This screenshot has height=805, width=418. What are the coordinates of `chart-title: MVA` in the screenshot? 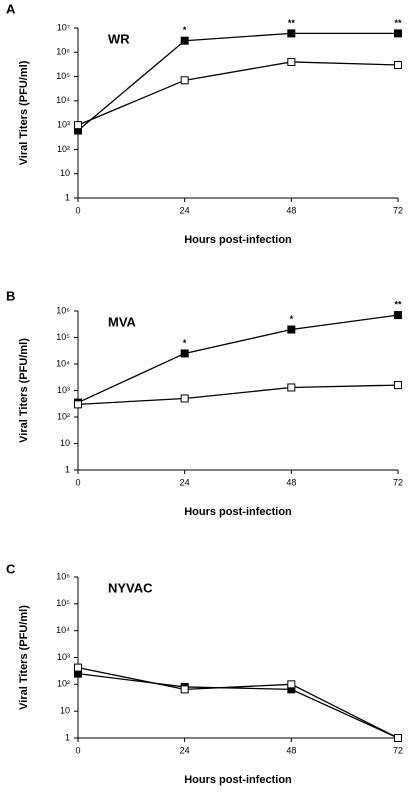 It's located at (122, 321).